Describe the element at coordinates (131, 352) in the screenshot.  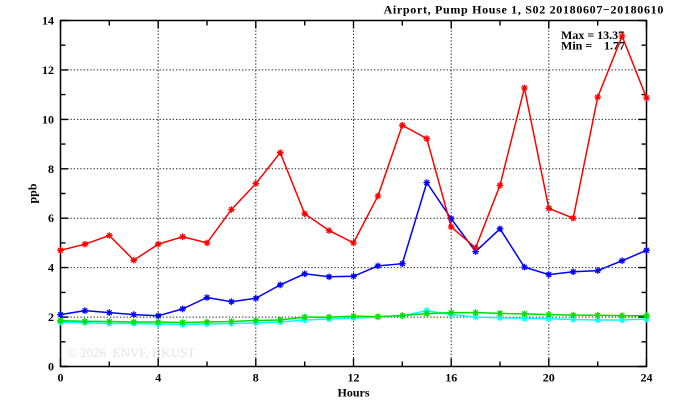
I see `svg-text: © 2026 ENVF, HKUST` at that location.